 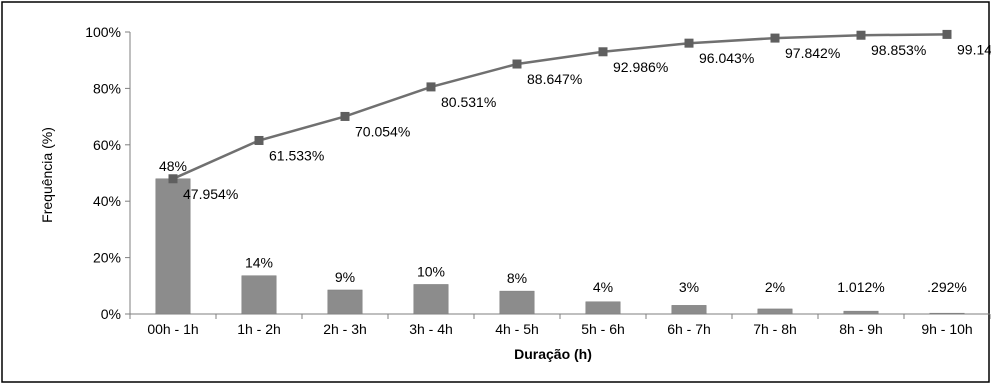 What do you see at coordinates (103, 32) in the screenshot?
I see `y-tick-label: 100%` at bounding box center [103, 32].